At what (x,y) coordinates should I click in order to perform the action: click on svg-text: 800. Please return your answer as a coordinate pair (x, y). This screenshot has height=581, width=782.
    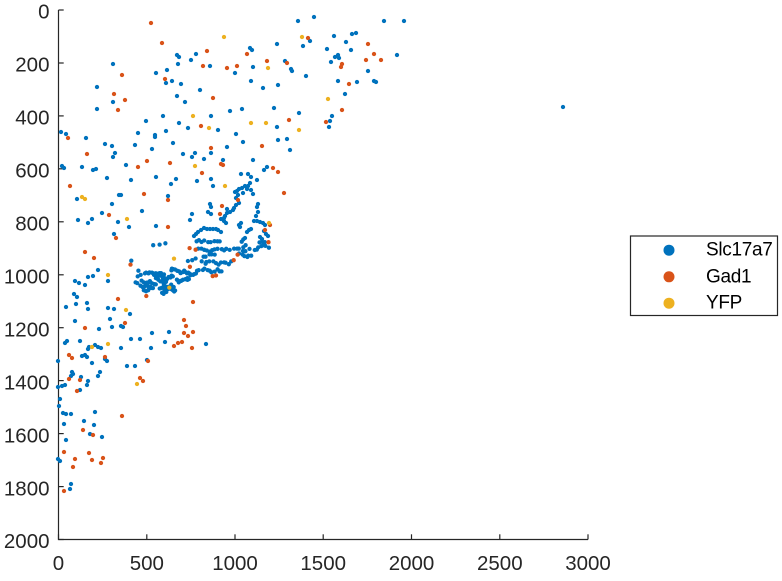
    Looking at the image, I should click on (32, 224).